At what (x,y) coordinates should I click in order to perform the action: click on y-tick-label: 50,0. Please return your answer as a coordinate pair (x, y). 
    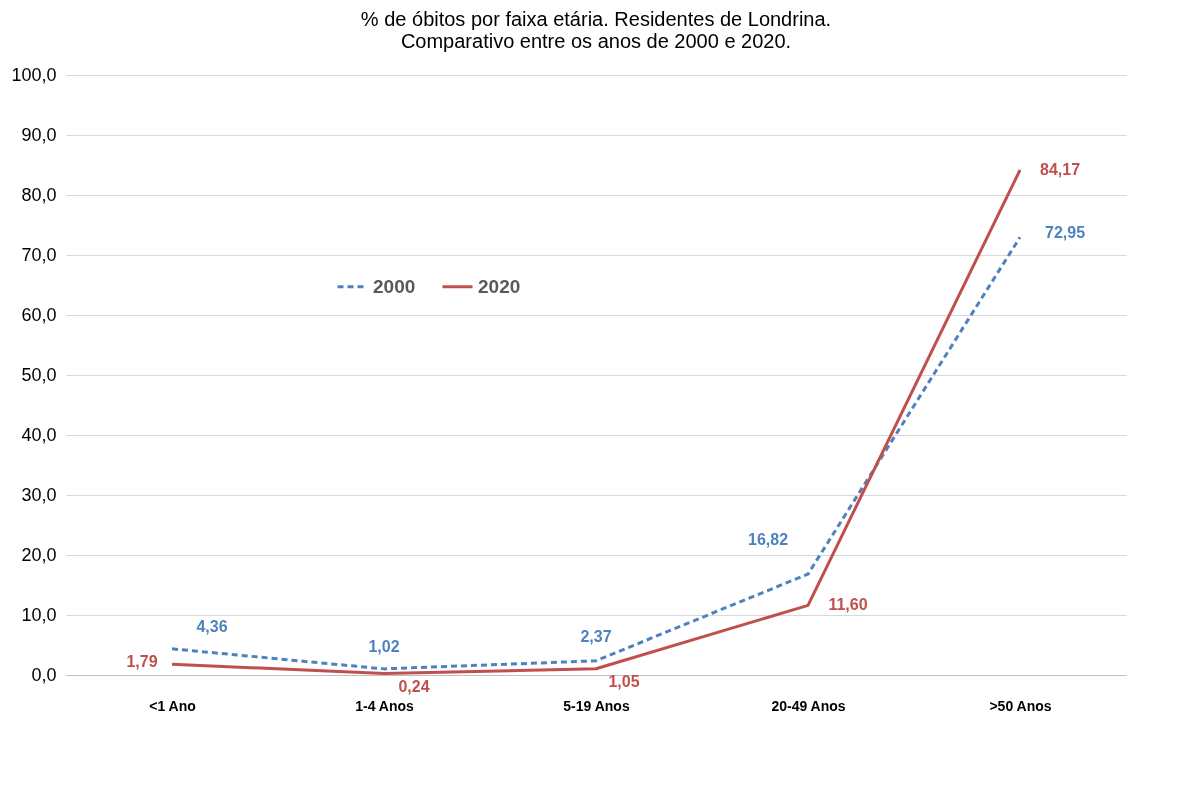
    Looking at the image, I should click on (39, 374).